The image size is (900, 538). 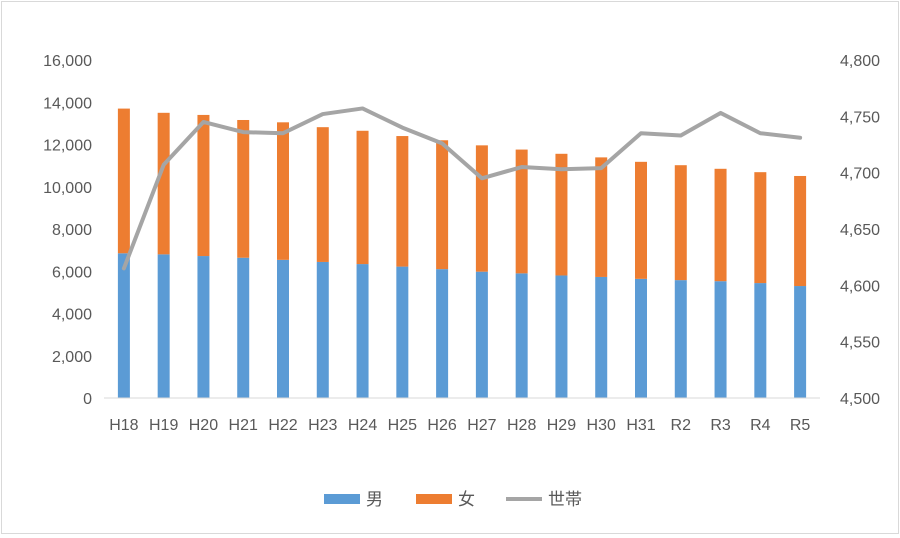 What do you see at coordinates (760, 425) in the screenshot?
I see `x-tick-label: R4` at bounding box center [760, 425].